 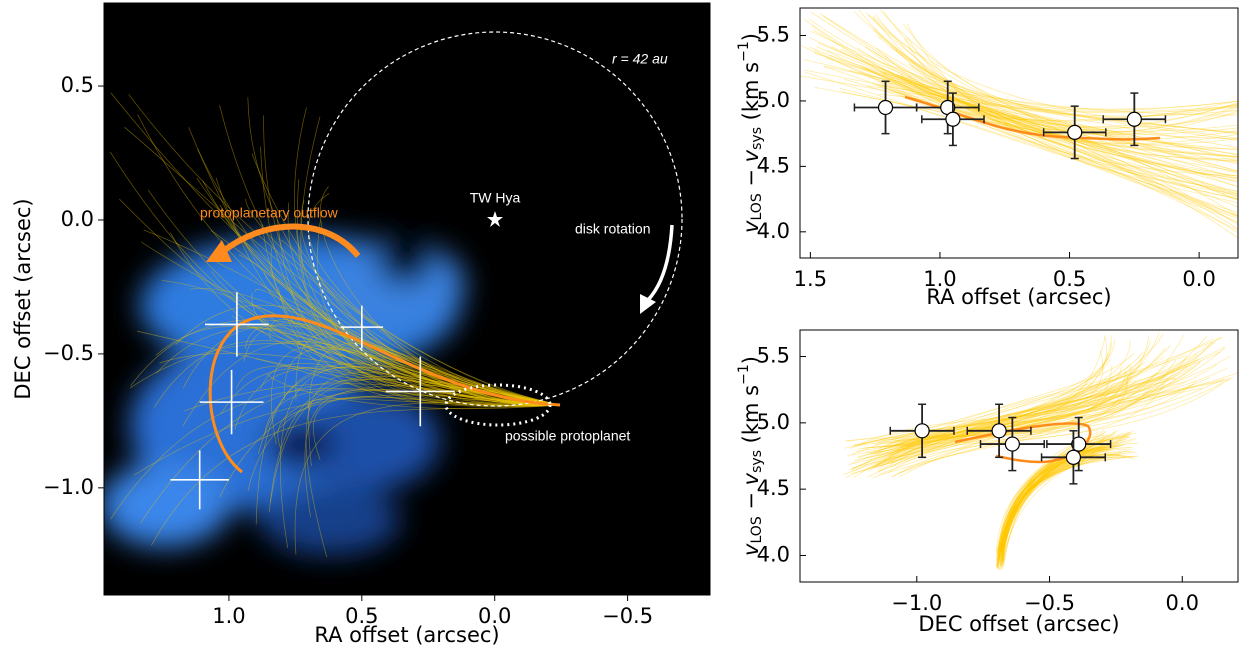 I want to click on y-tick-label: 5.5, so click(x=773, y=34).